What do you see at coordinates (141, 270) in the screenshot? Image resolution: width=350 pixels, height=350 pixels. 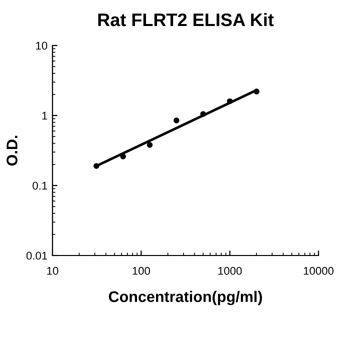 I see `x-tick-label: 100` at bounding box center [141, 270].